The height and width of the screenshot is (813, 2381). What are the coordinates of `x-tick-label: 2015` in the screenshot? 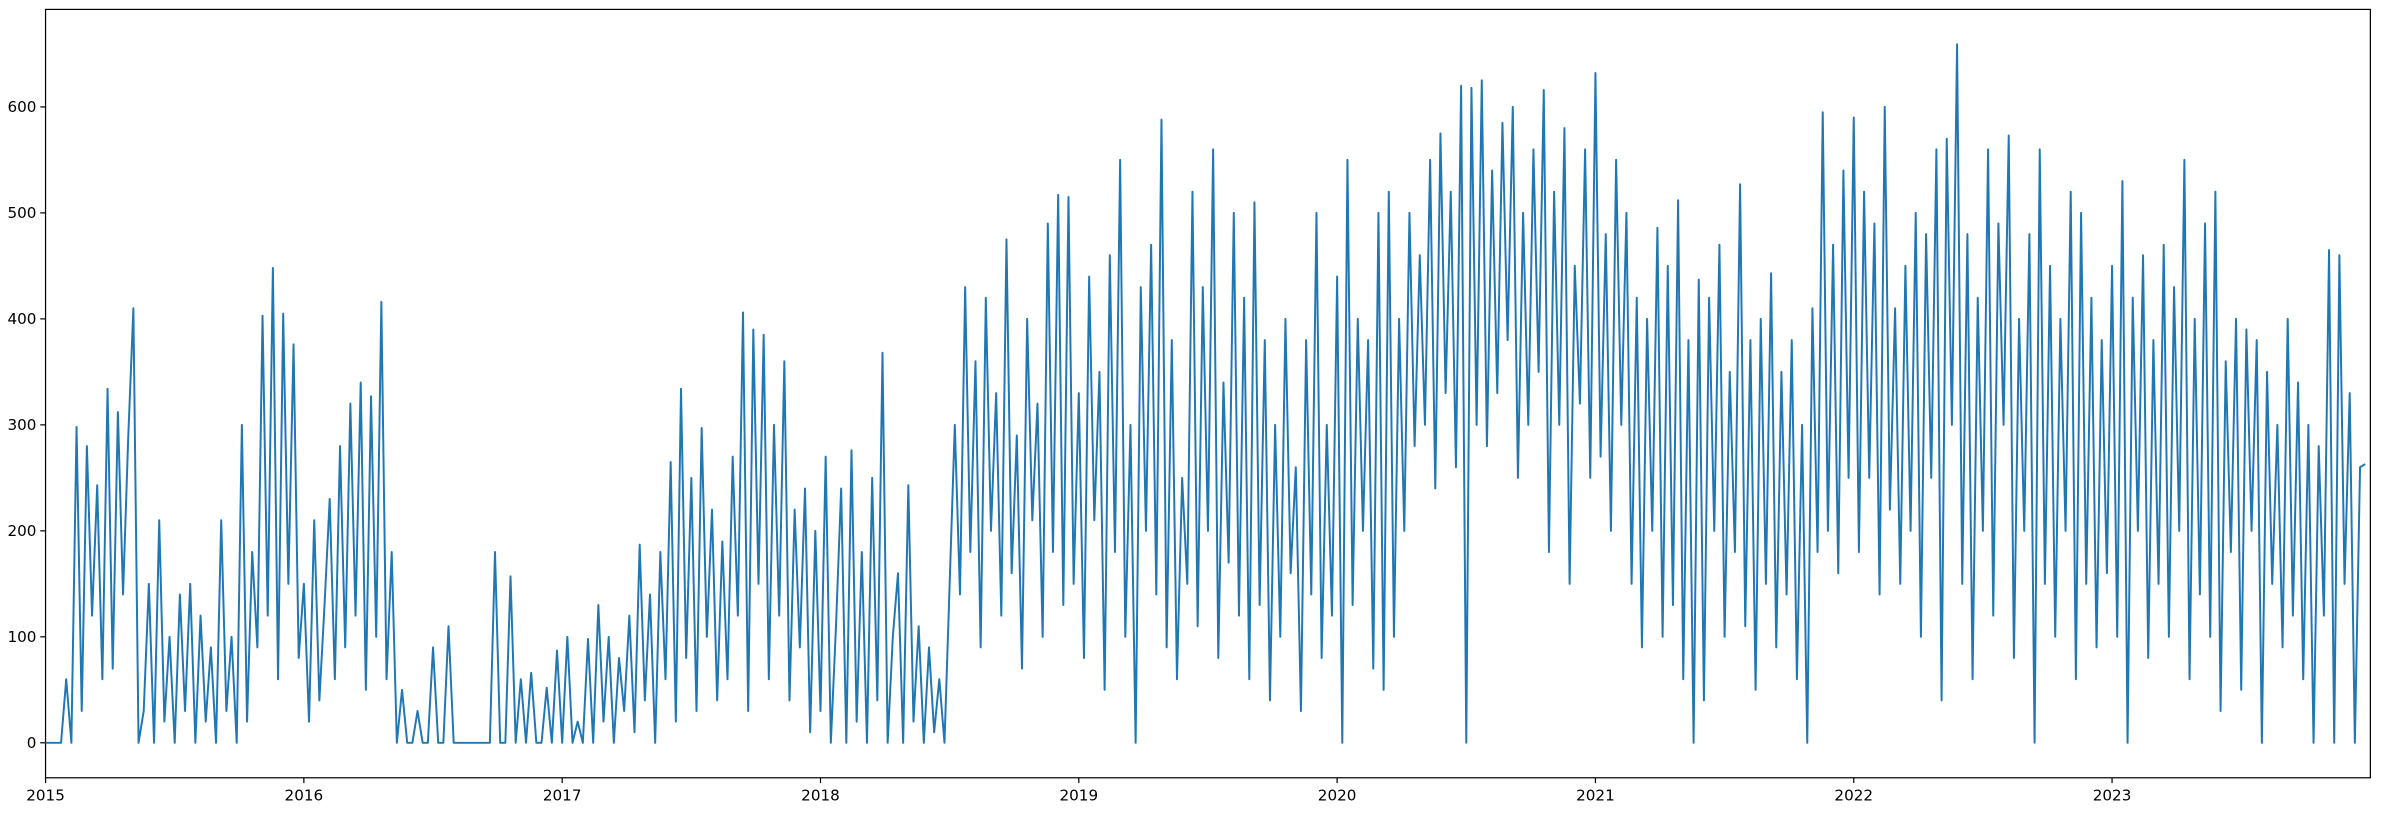 It's located at (45, 796).